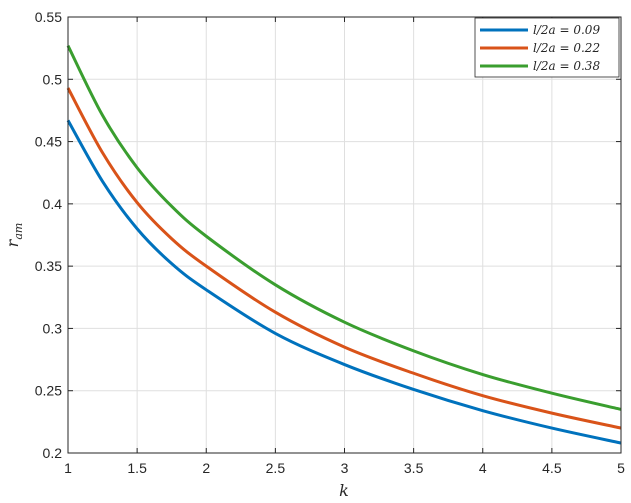 This screenshot has width=631, height=503. Describe the element at coordinates (552, 468) in the screenshot. I see `x-tick-label: 4.5` at that location.